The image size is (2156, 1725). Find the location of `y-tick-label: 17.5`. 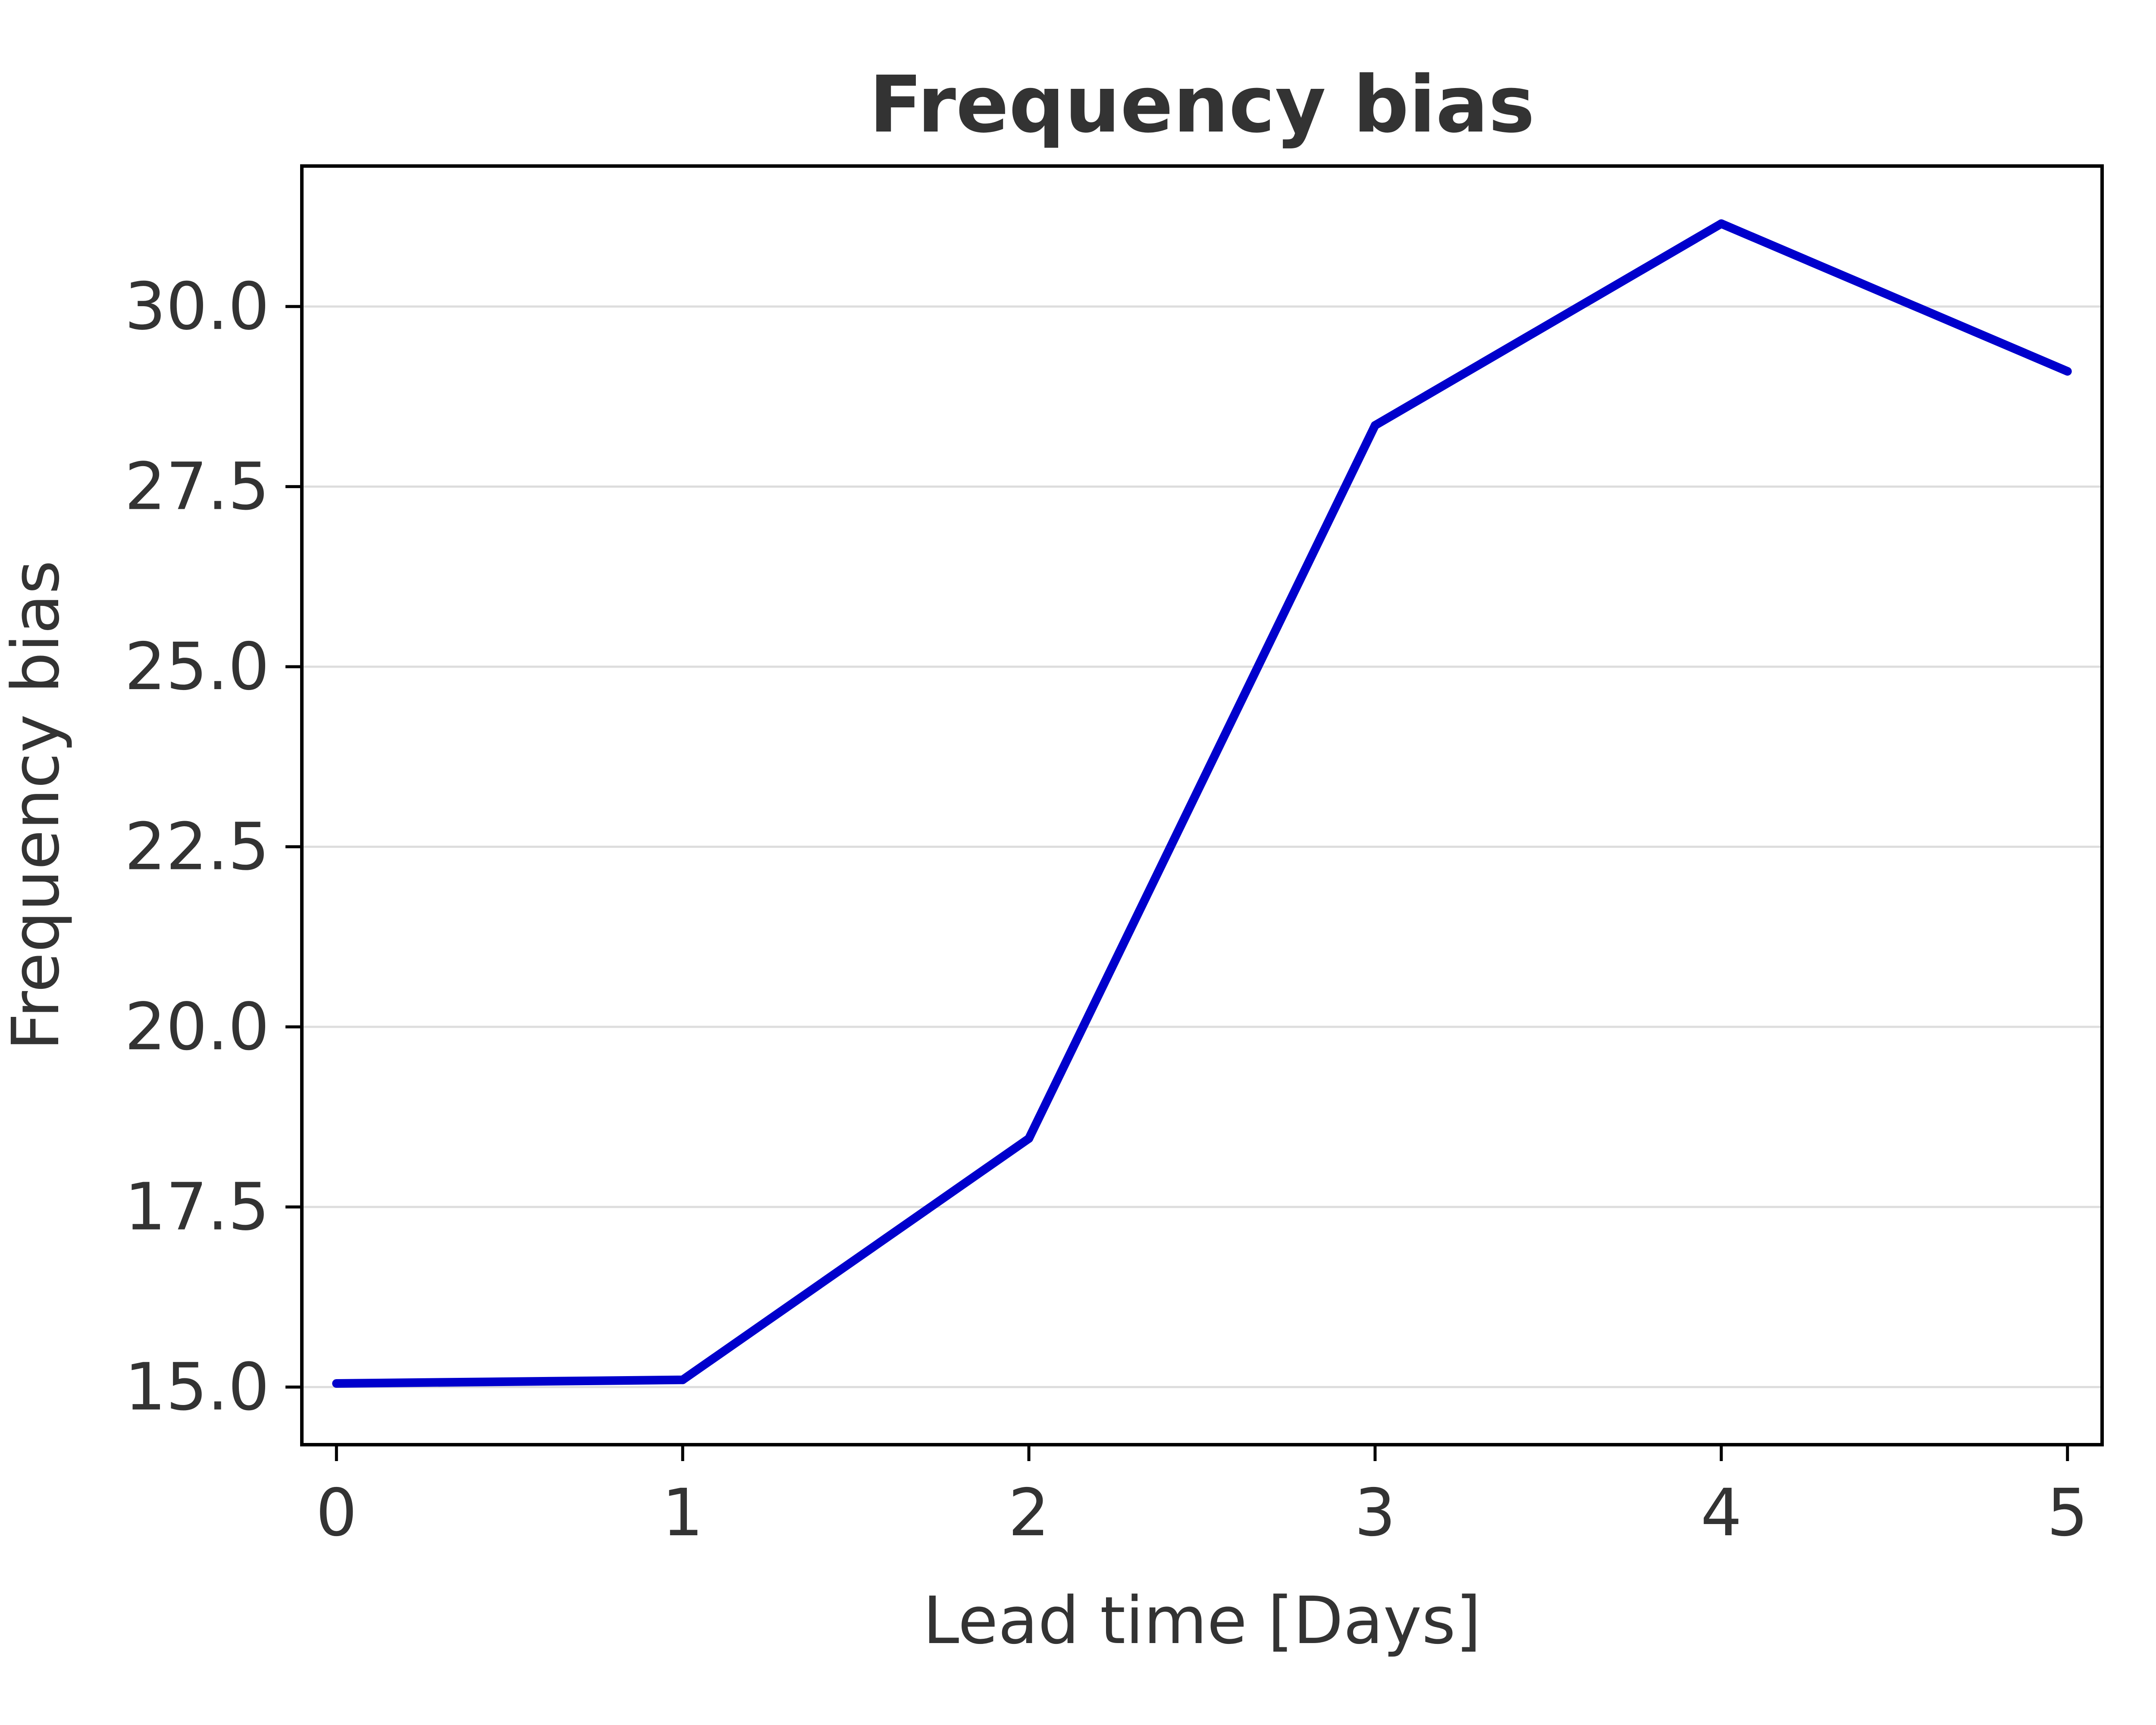

y-tick-label: 17.5 is located at coordinates (197, 1207).